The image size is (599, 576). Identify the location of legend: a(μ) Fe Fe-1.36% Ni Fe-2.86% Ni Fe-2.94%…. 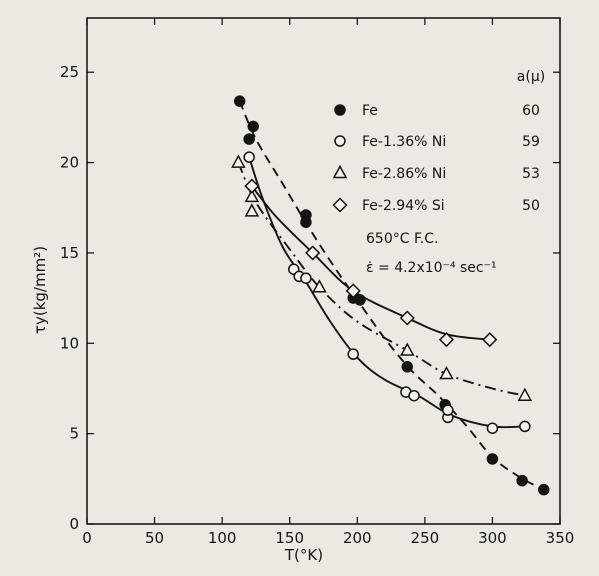
(438, 172).